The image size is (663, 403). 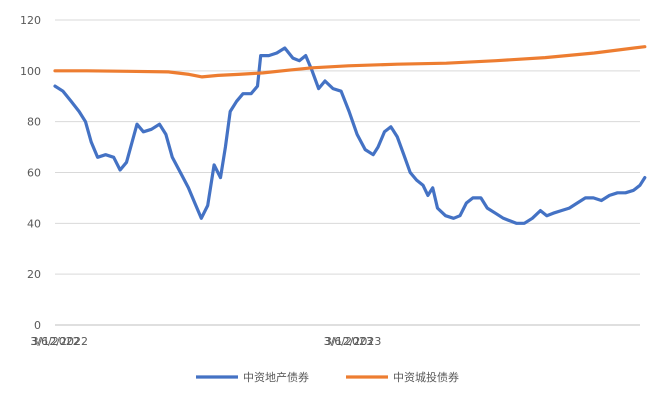 What do you see at coordinates (54, 341) in the screenshot?
I see `x-tick-label: 3/6/2022` at bounding box center [54, 341].